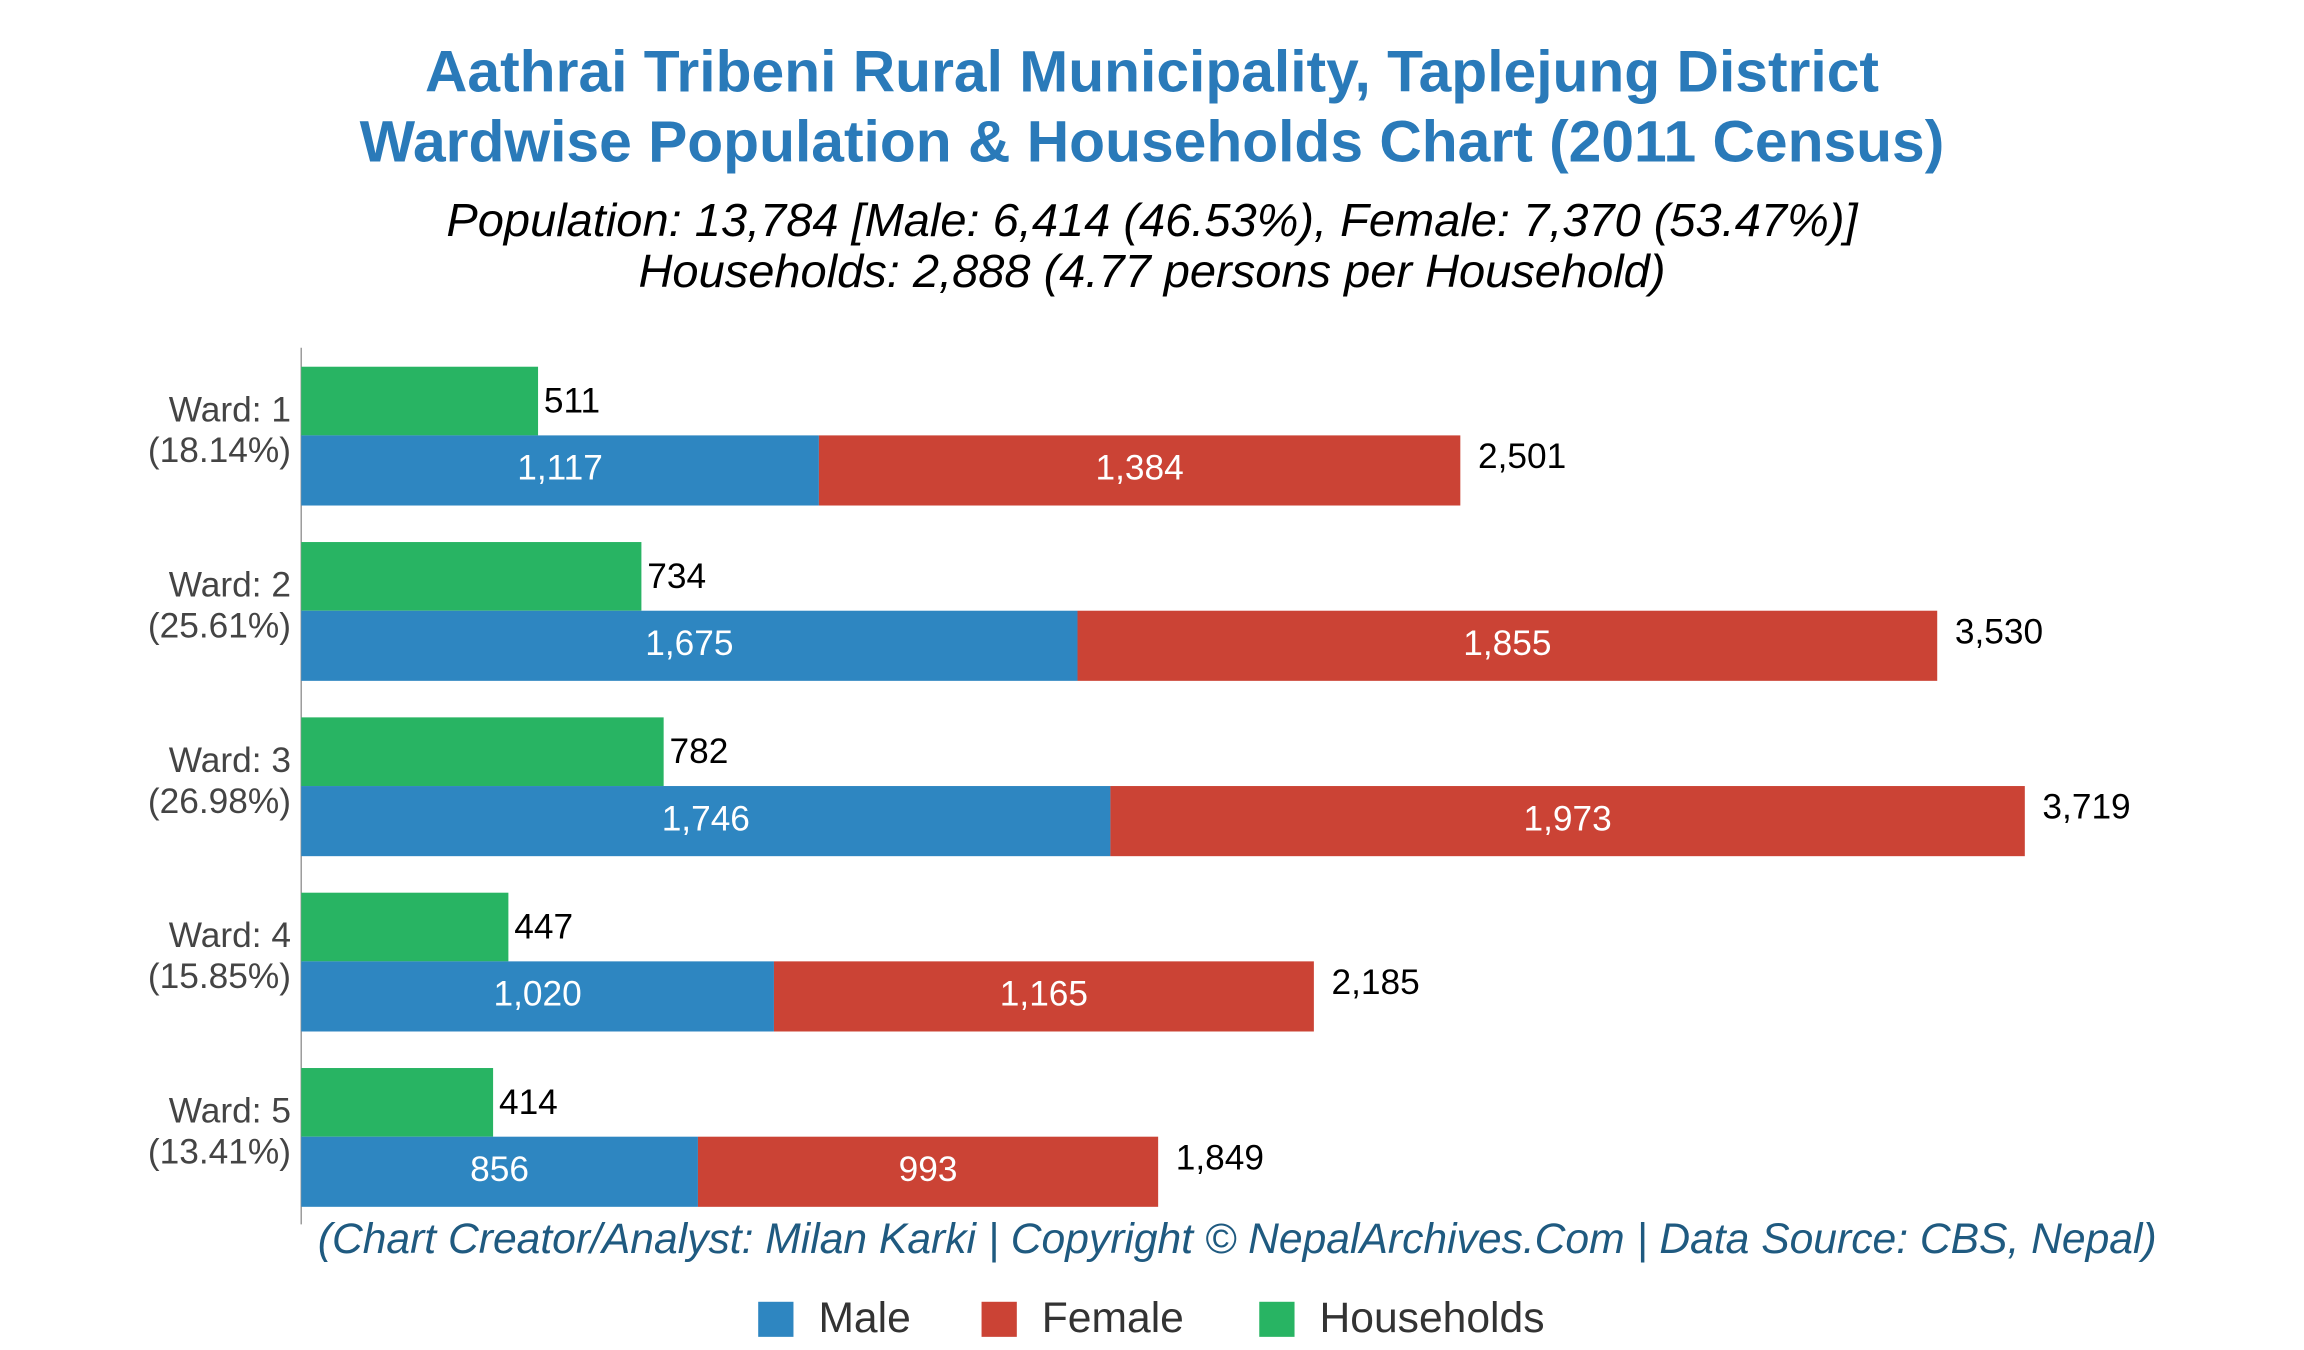 This screenshot has width=2304, height=1350. Describe the element at coordinates (1376, 982) in the screenshot. I see `total-label: 2,185` at that location.